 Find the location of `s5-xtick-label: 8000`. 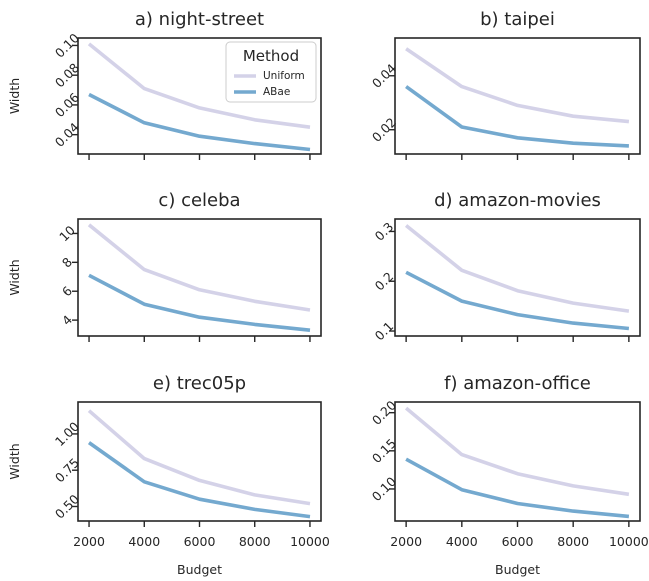

s5-xtick-label: 8000 is located at coordinates (255, 541).